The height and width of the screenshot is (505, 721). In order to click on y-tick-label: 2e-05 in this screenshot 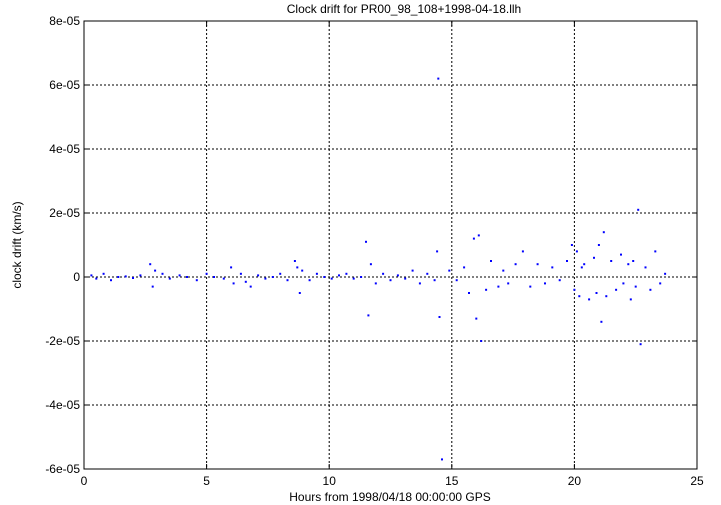, I will do `click(64, 213)`.